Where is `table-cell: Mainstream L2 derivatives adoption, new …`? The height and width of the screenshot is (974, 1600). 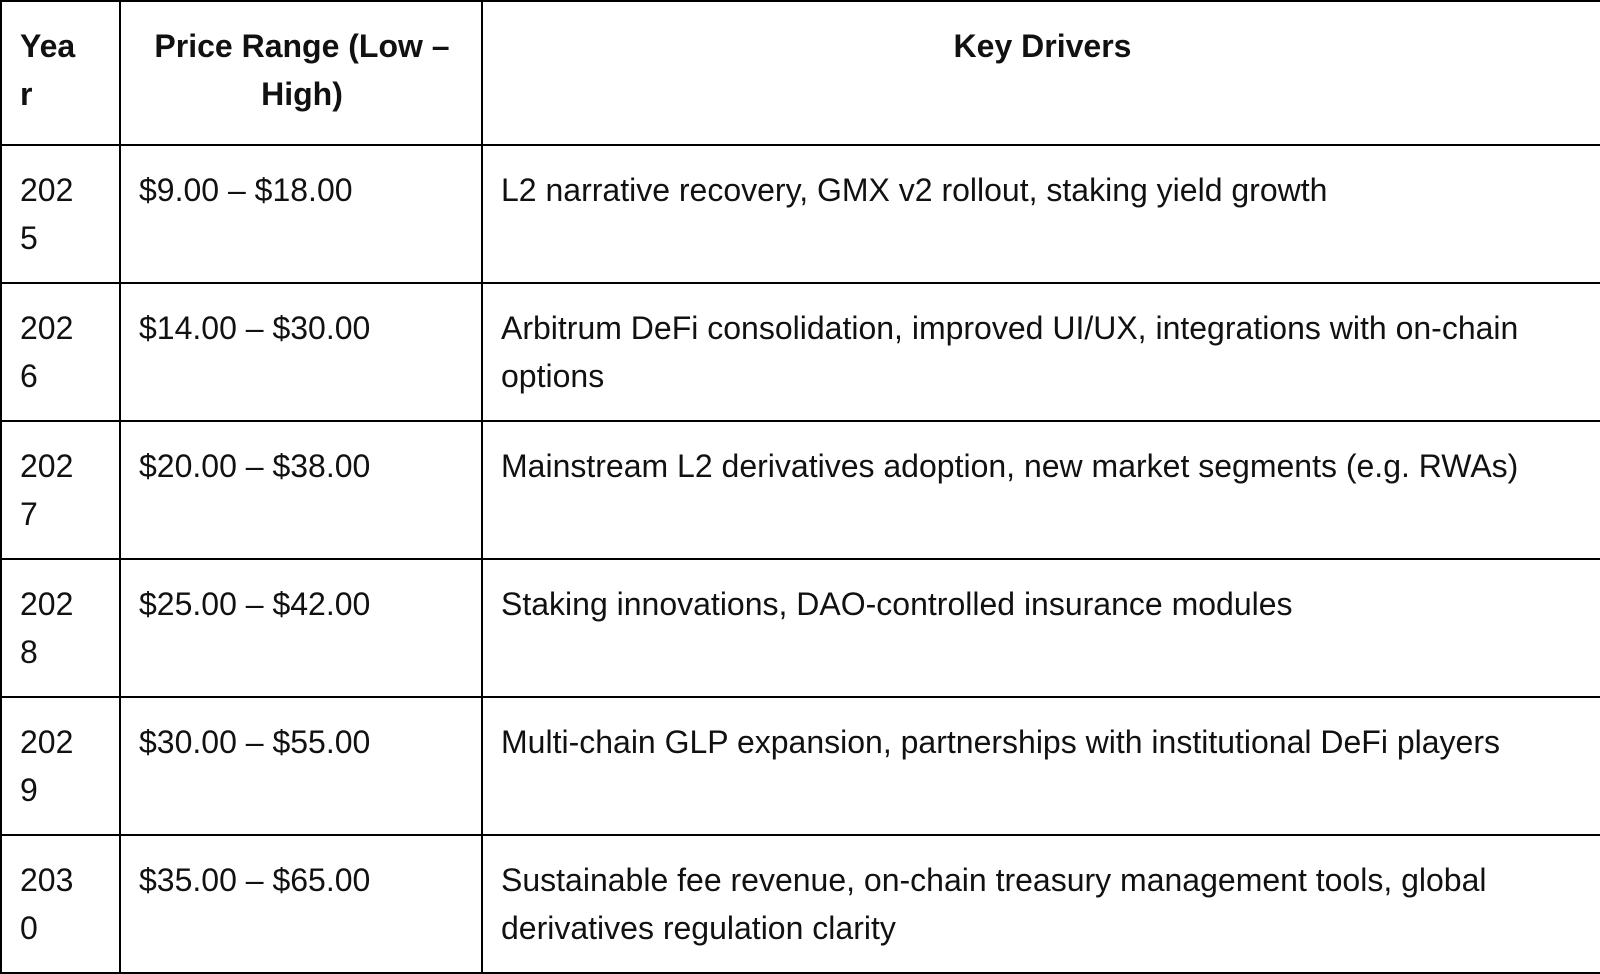 table-cell: Mainstream L2 derivatives adoption, new … is located at coordinates (1040, 490).